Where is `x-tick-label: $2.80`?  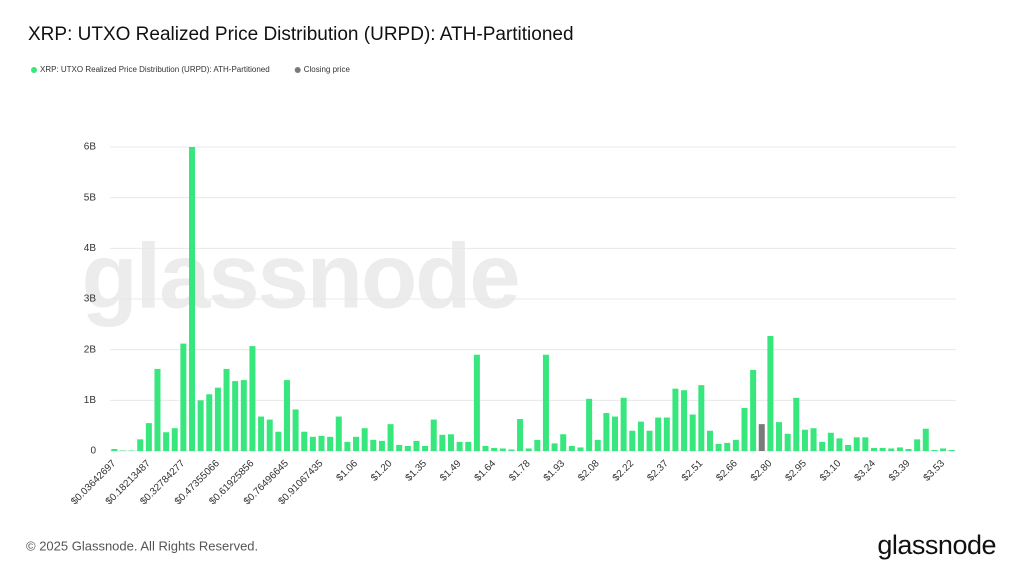
x-tick-label: $2.80 is located at coordinates (762, 471).